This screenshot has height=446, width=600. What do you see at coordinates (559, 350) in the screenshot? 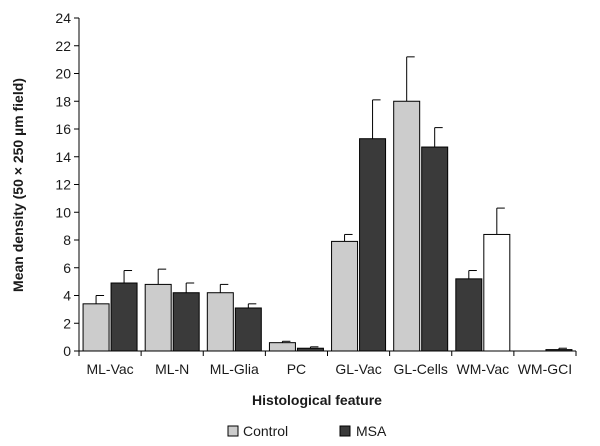
I see `bar-wm-gci` at bounding box center [559, 350].